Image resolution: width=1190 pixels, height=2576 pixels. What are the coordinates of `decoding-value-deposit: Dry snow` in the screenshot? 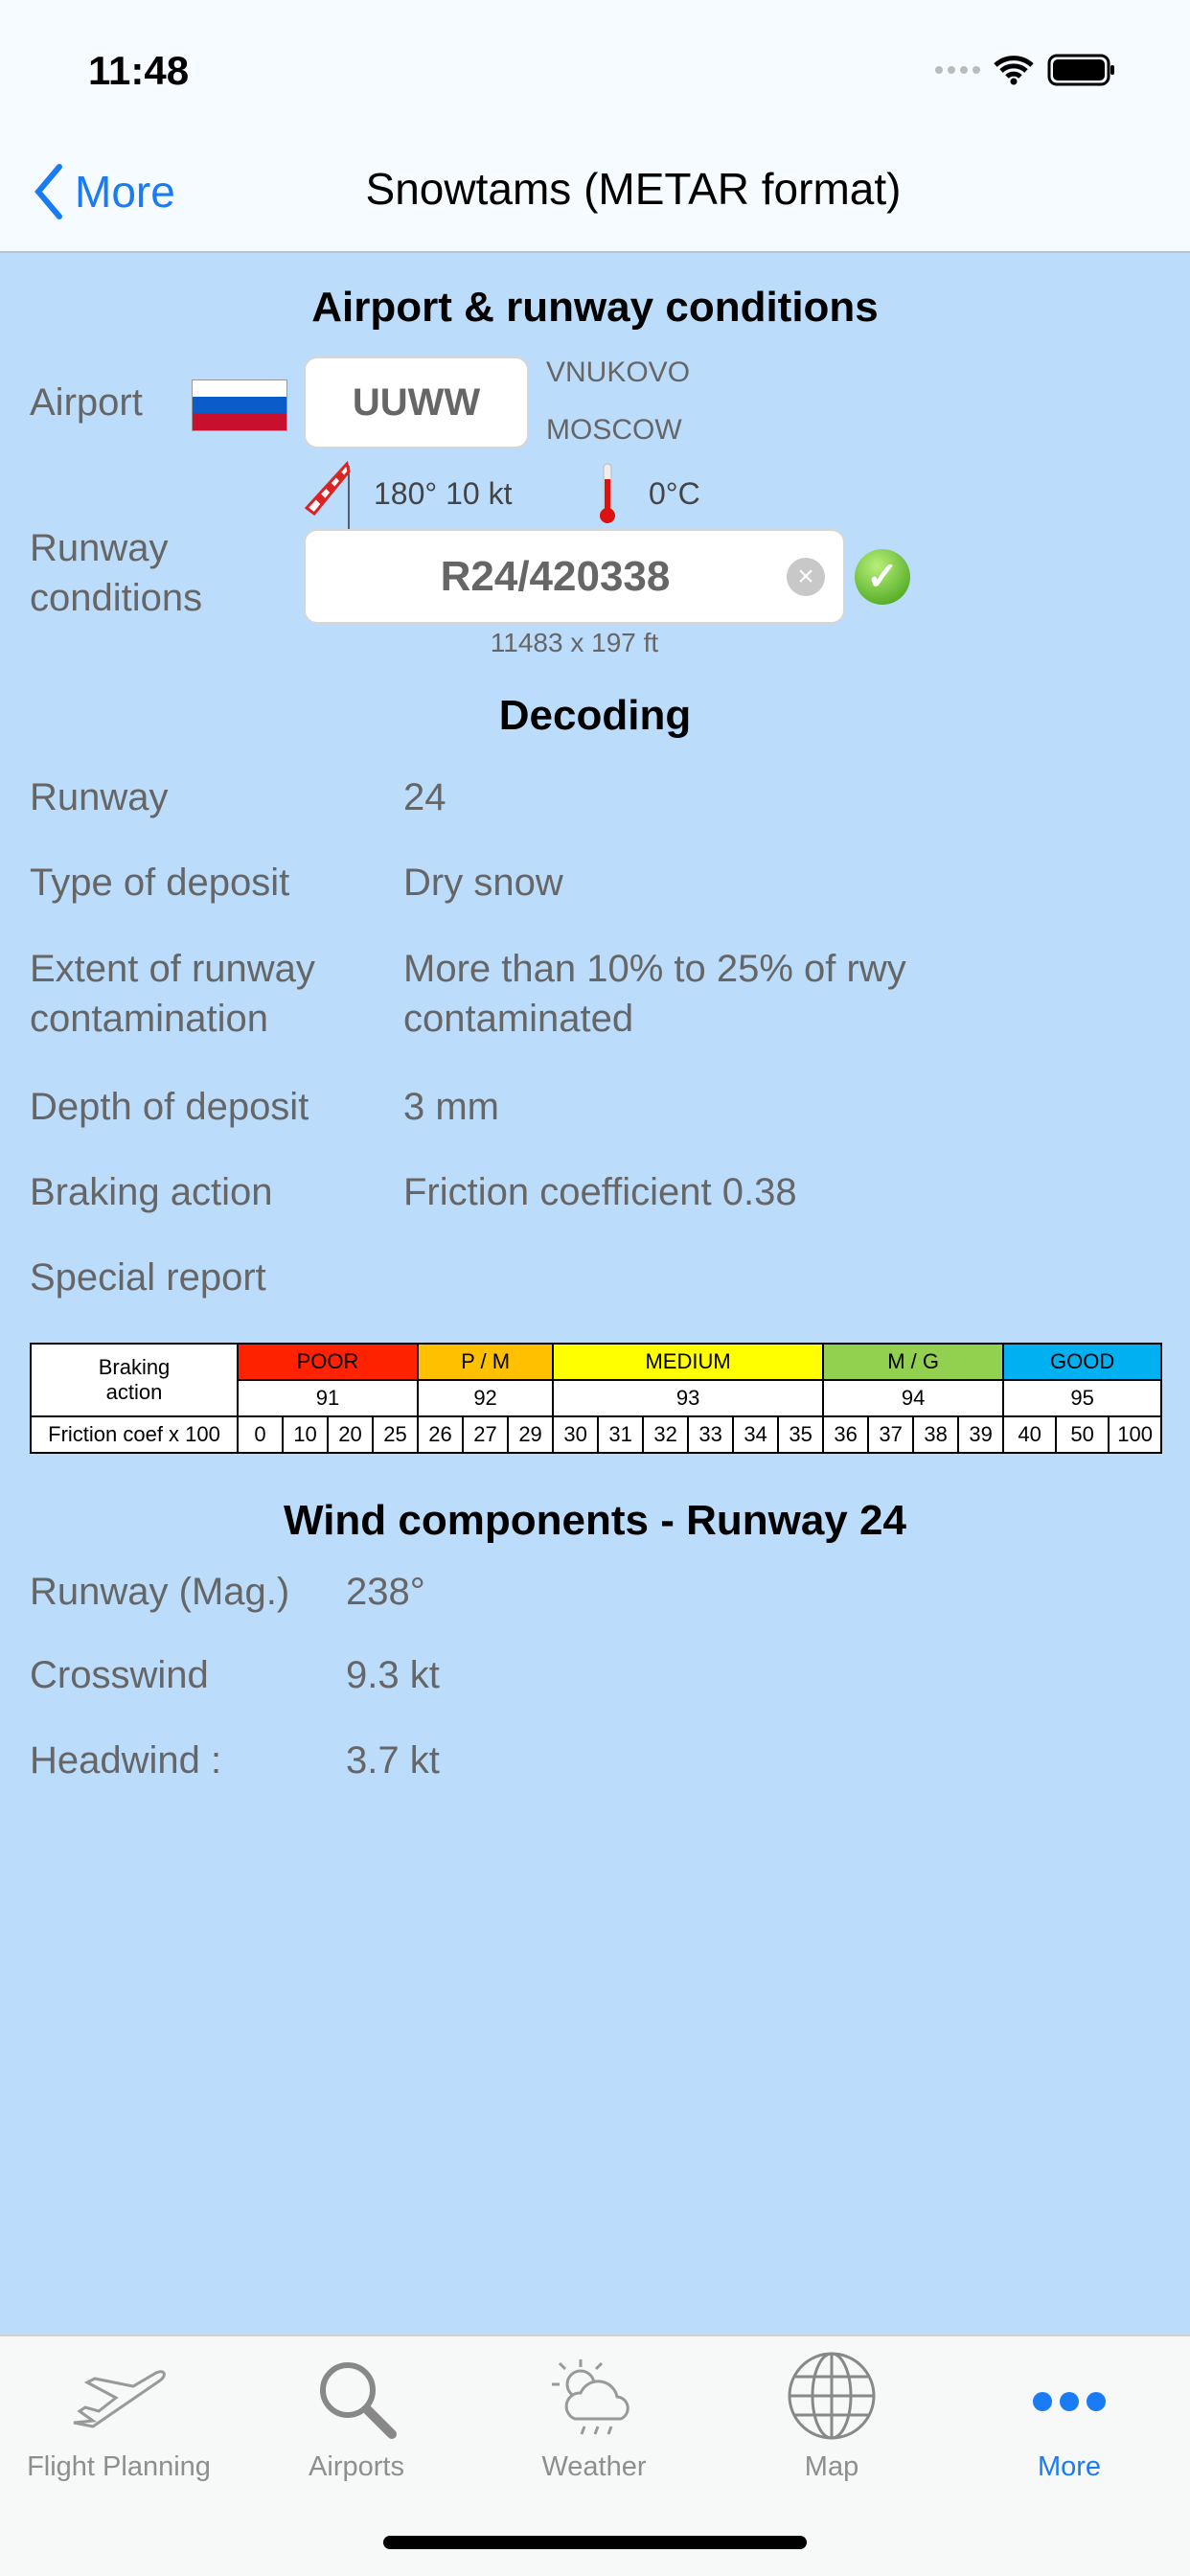 It's located at (483, 883).